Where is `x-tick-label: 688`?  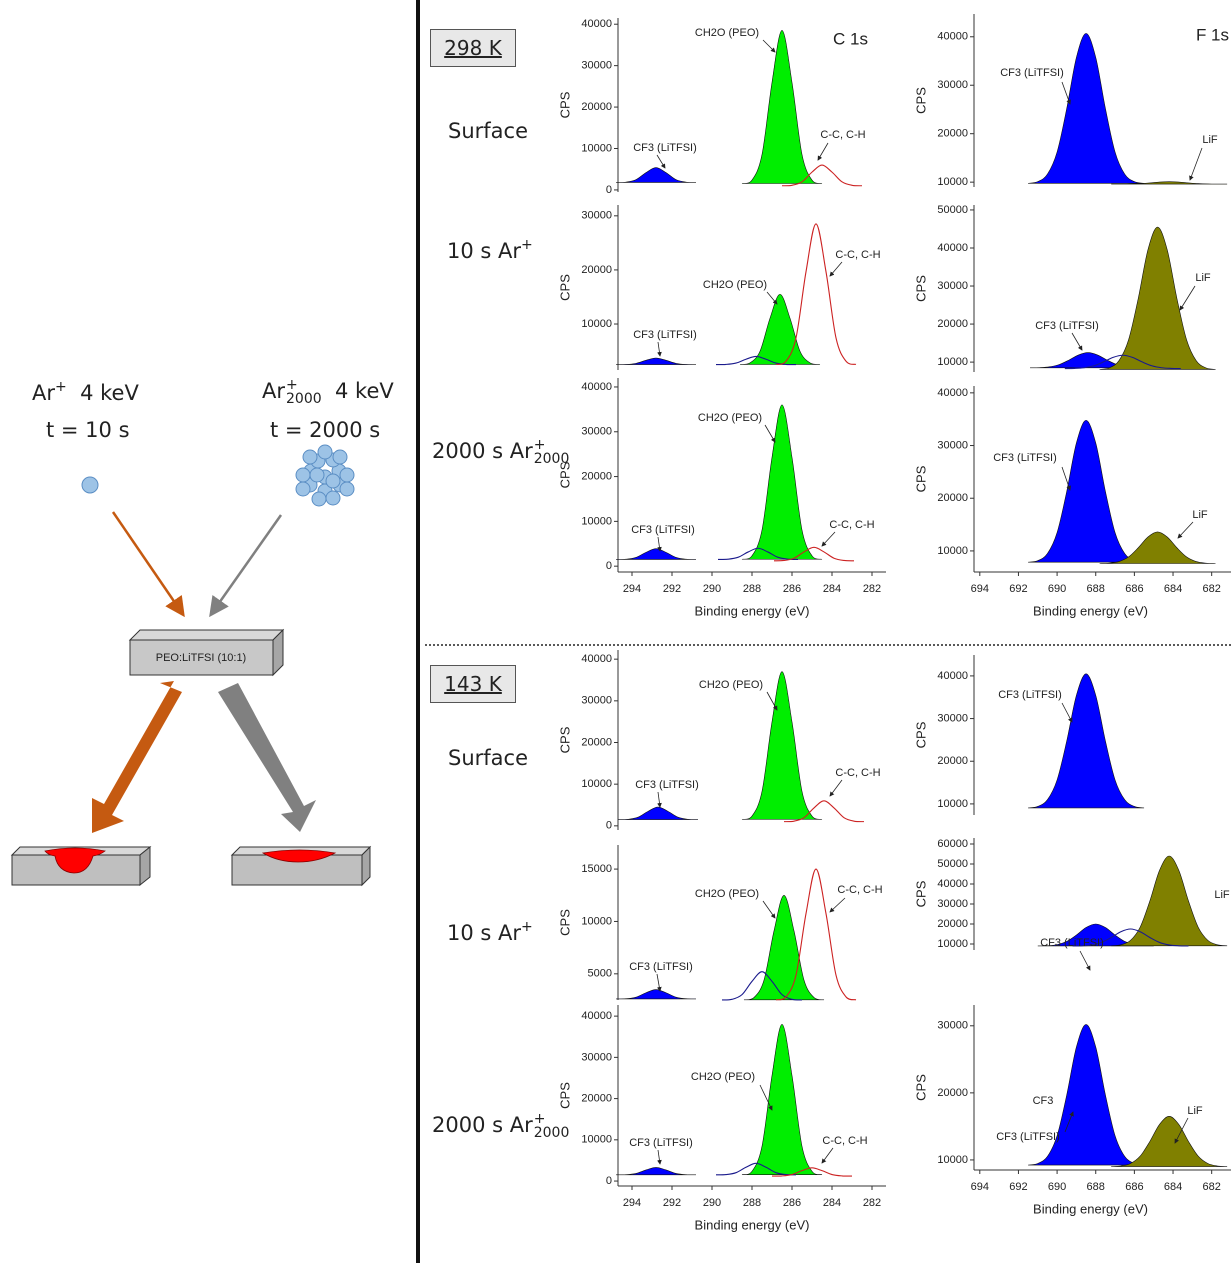
x-tick-label: 688 is located at coordinates (1096, 589).